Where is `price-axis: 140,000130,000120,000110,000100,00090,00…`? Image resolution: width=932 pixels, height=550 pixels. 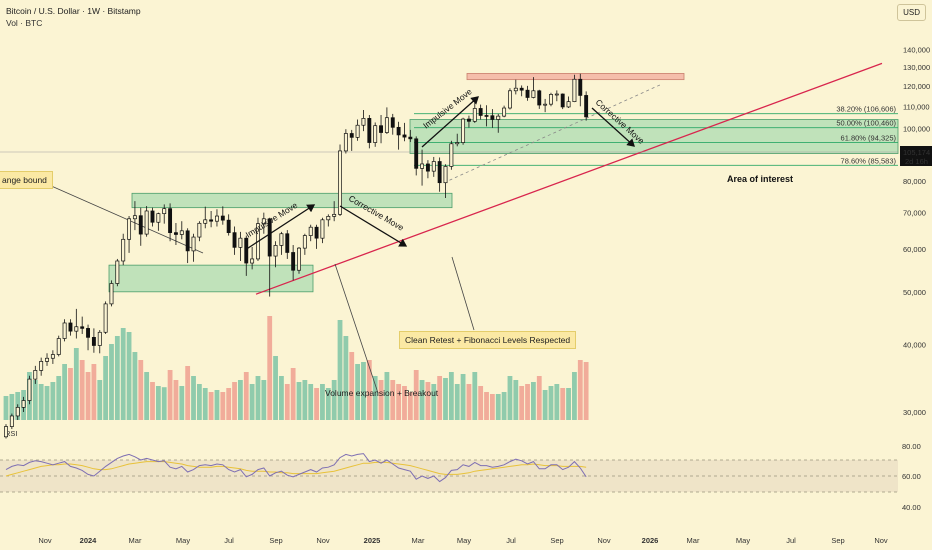
price-axis: 140,000130,000120,000110,000100,00090,00… is located at coordinates (916, 231).